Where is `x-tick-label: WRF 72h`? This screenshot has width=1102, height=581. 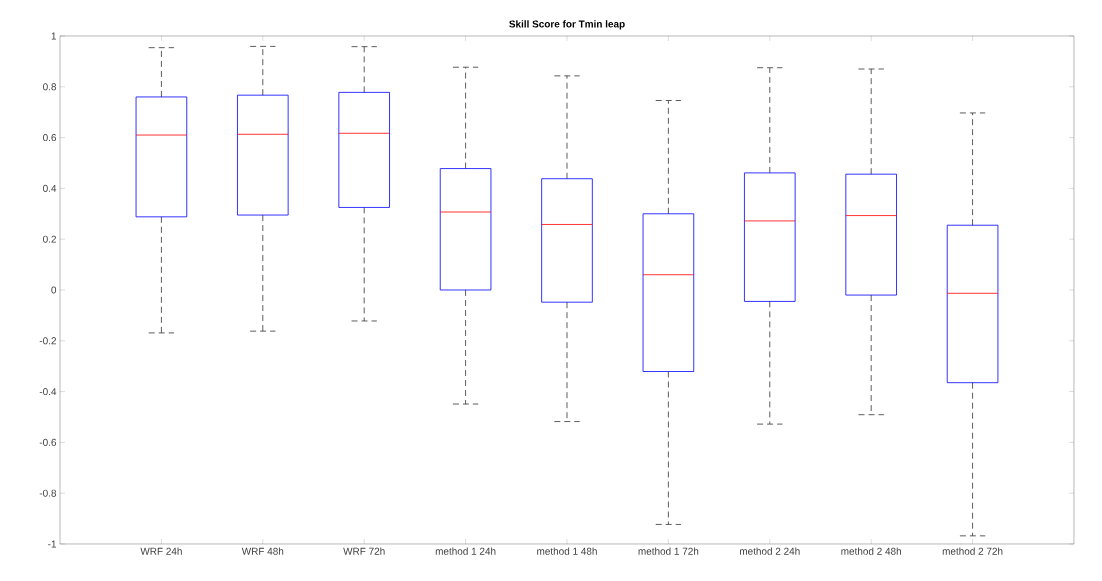 x-tick-label: WRF 72h is located at coordinates (364, 551).